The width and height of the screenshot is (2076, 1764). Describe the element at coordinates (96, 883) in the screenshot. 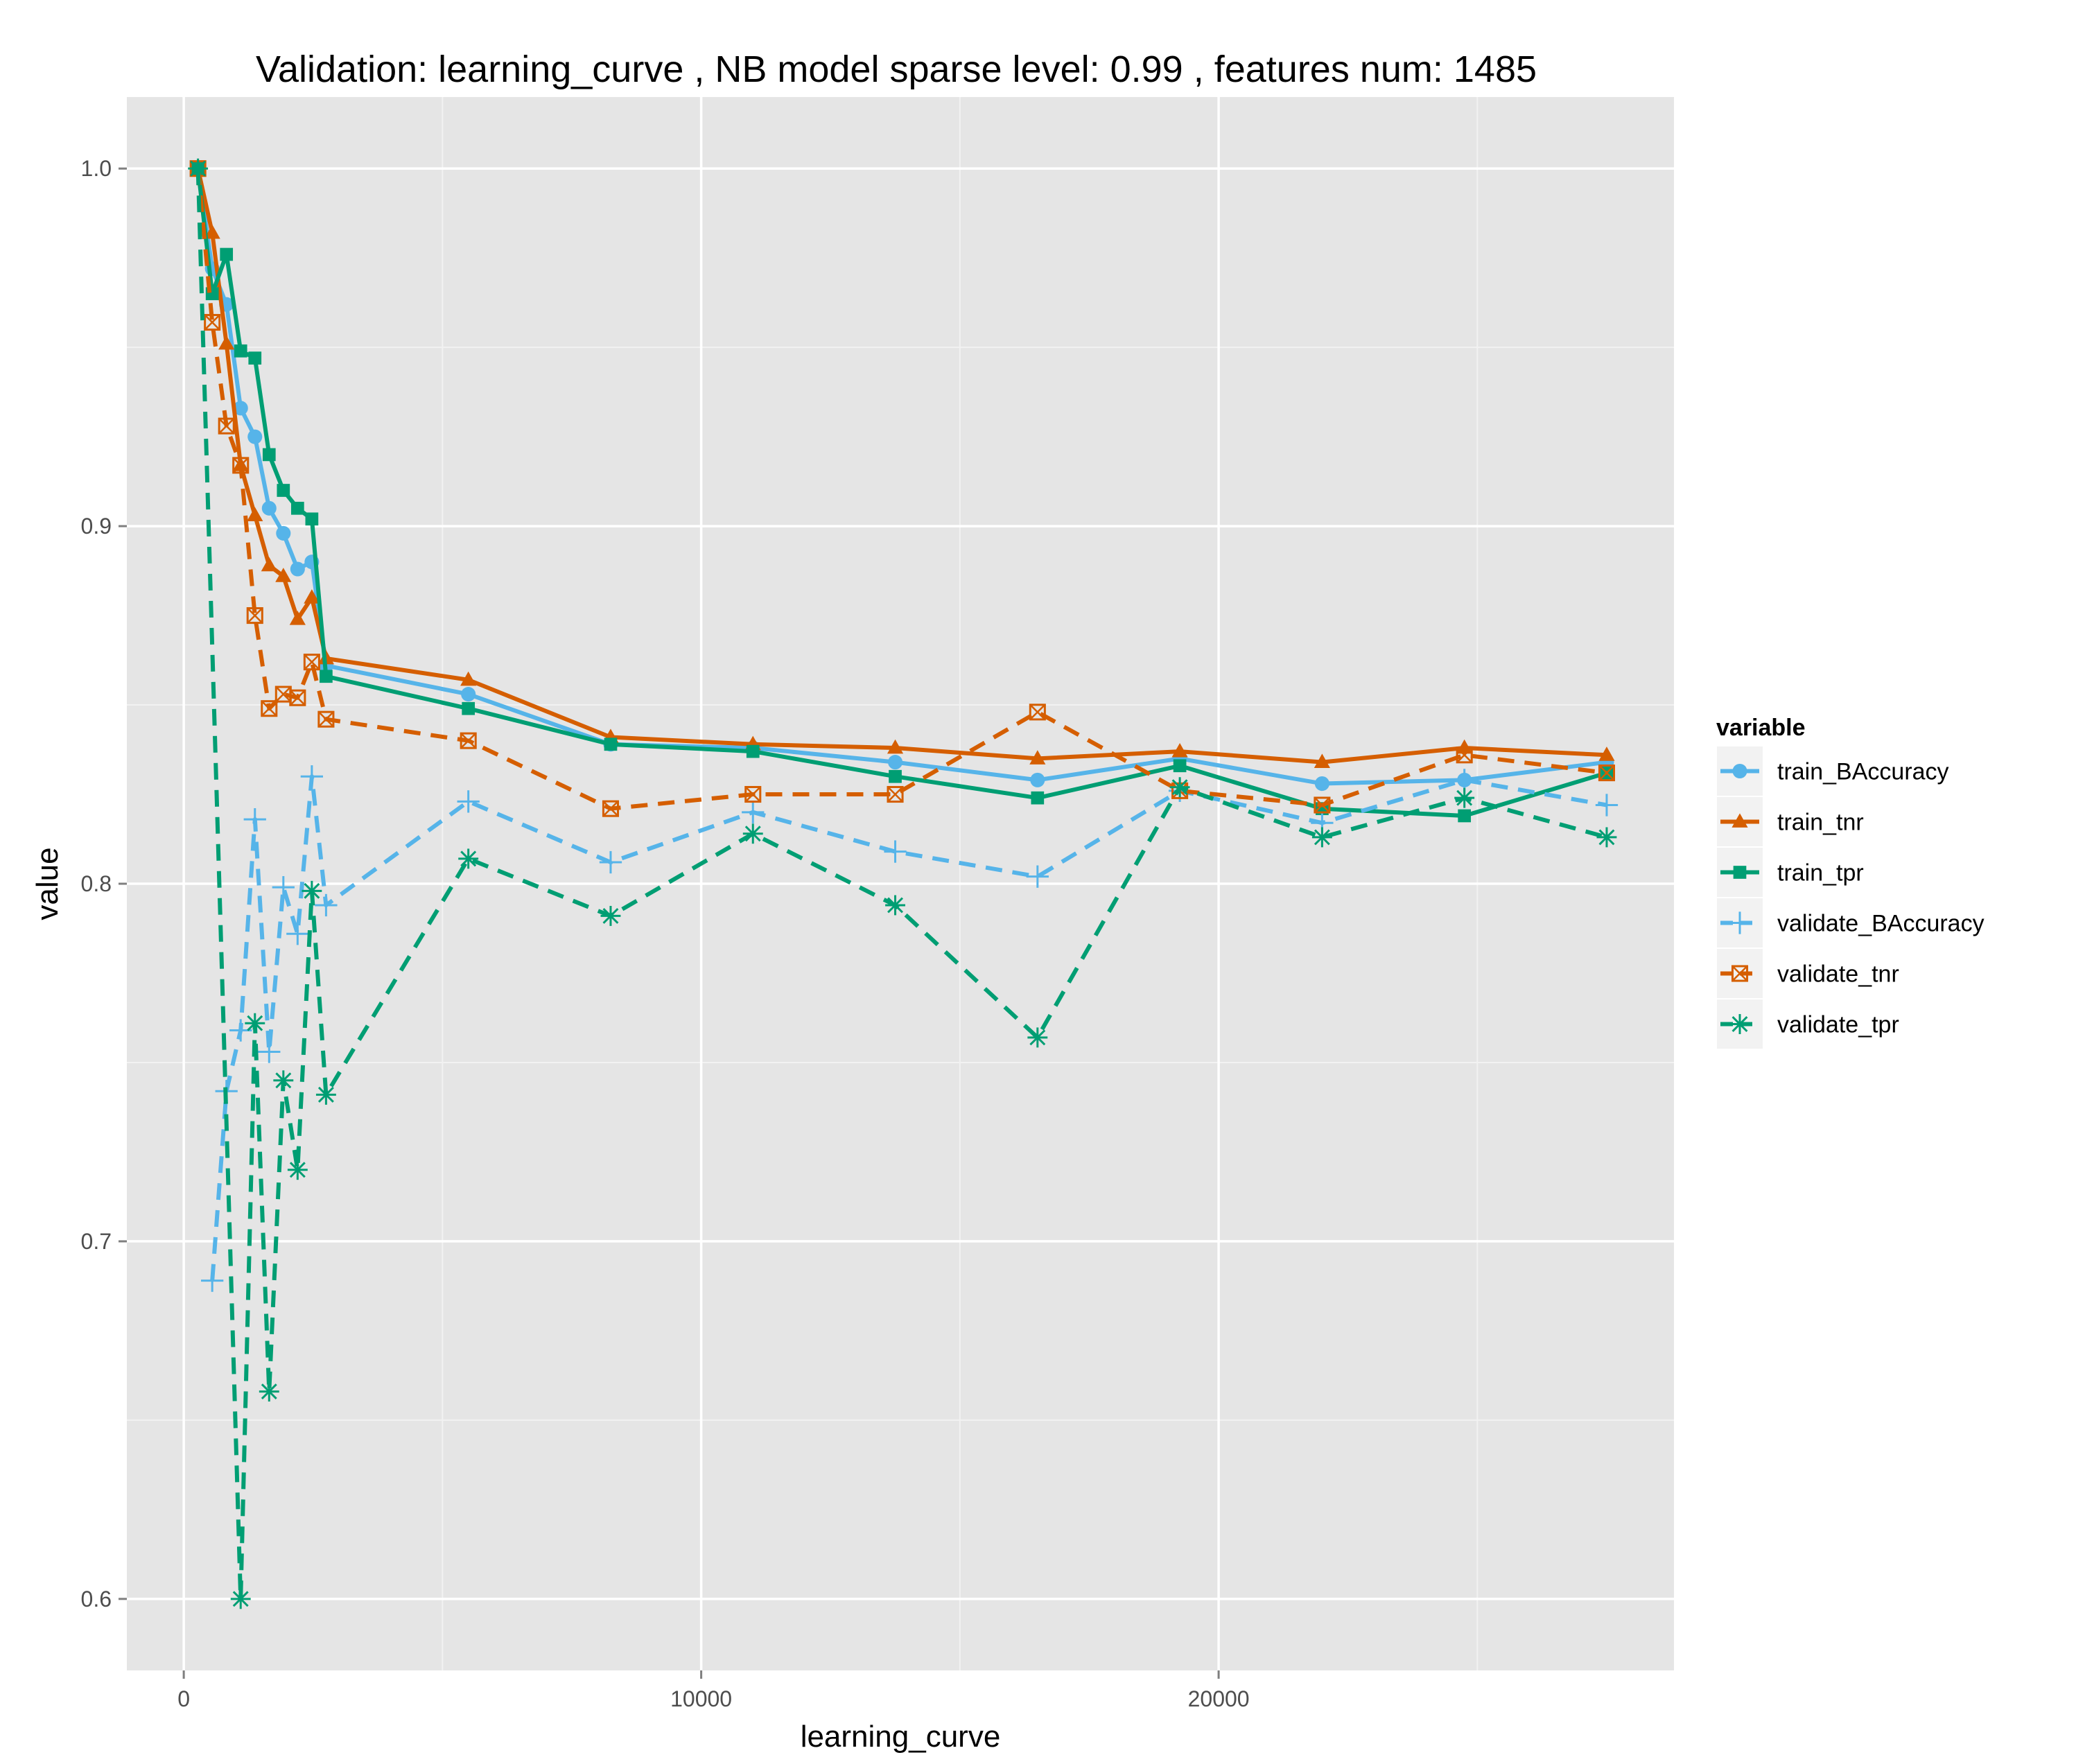

I see `y-tick-label: 0.8` at that location.